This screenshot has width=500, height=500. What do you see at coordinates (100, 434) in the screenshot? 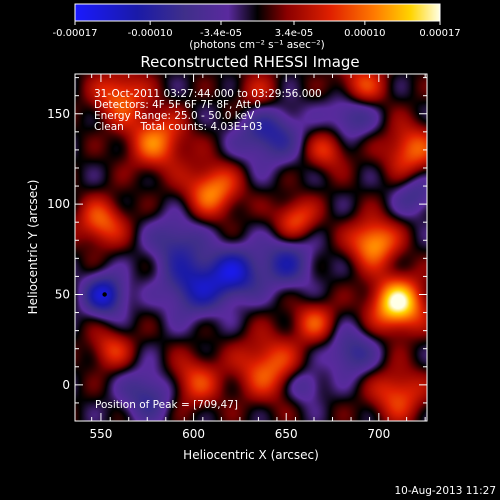
I see `x-tick-label: 550` at bounding box center [100, 434].